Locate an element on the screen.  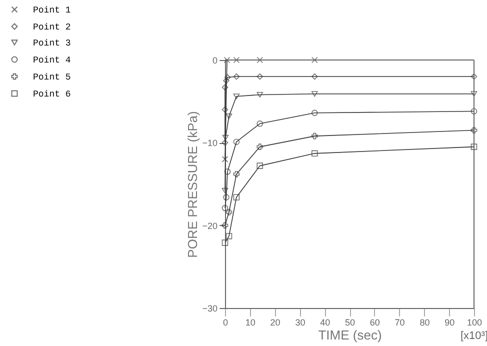
legend-label: Point 2 is located at coordinates (52, 27).